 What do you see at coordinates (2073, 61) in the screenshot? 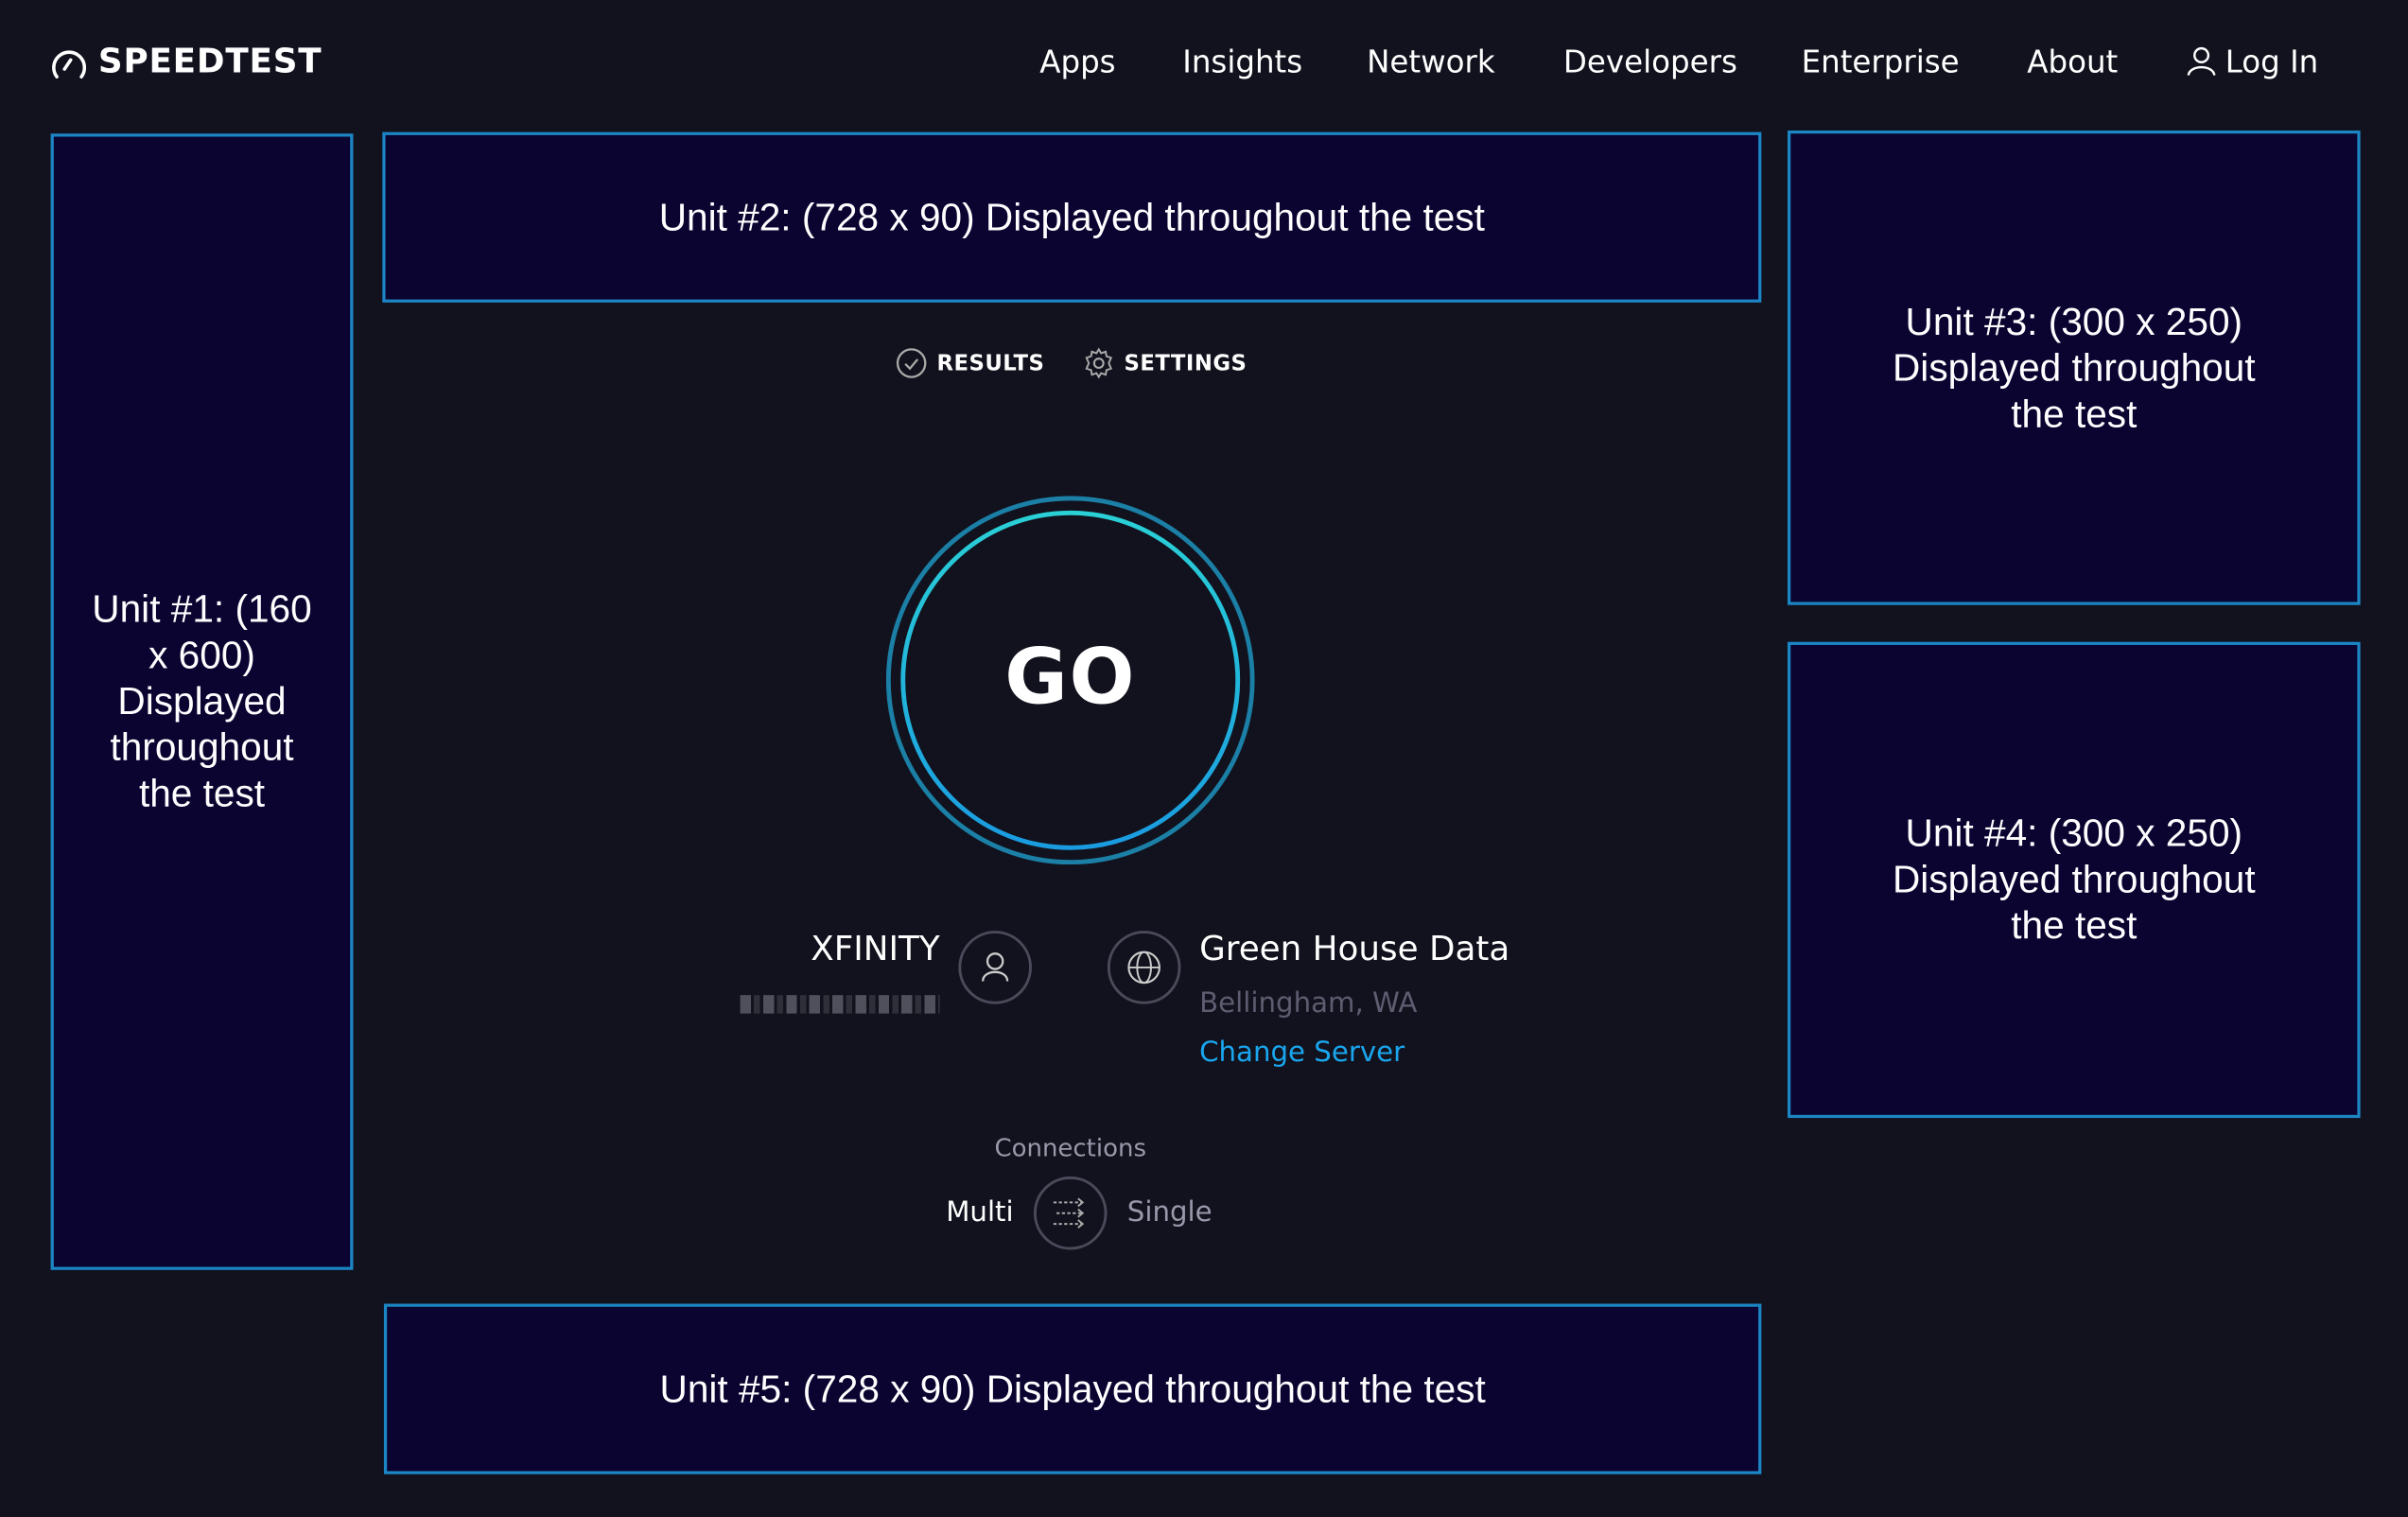
I see `nav-about: About` at bounding box center [2073, 61].